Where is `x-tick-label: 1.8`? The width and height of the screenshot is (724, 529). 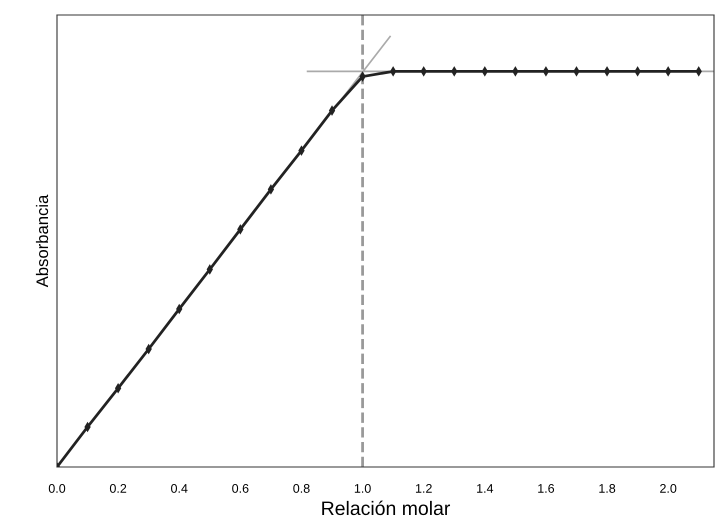
x-tick-label: 1.8 is located at coordinates (607, 488).